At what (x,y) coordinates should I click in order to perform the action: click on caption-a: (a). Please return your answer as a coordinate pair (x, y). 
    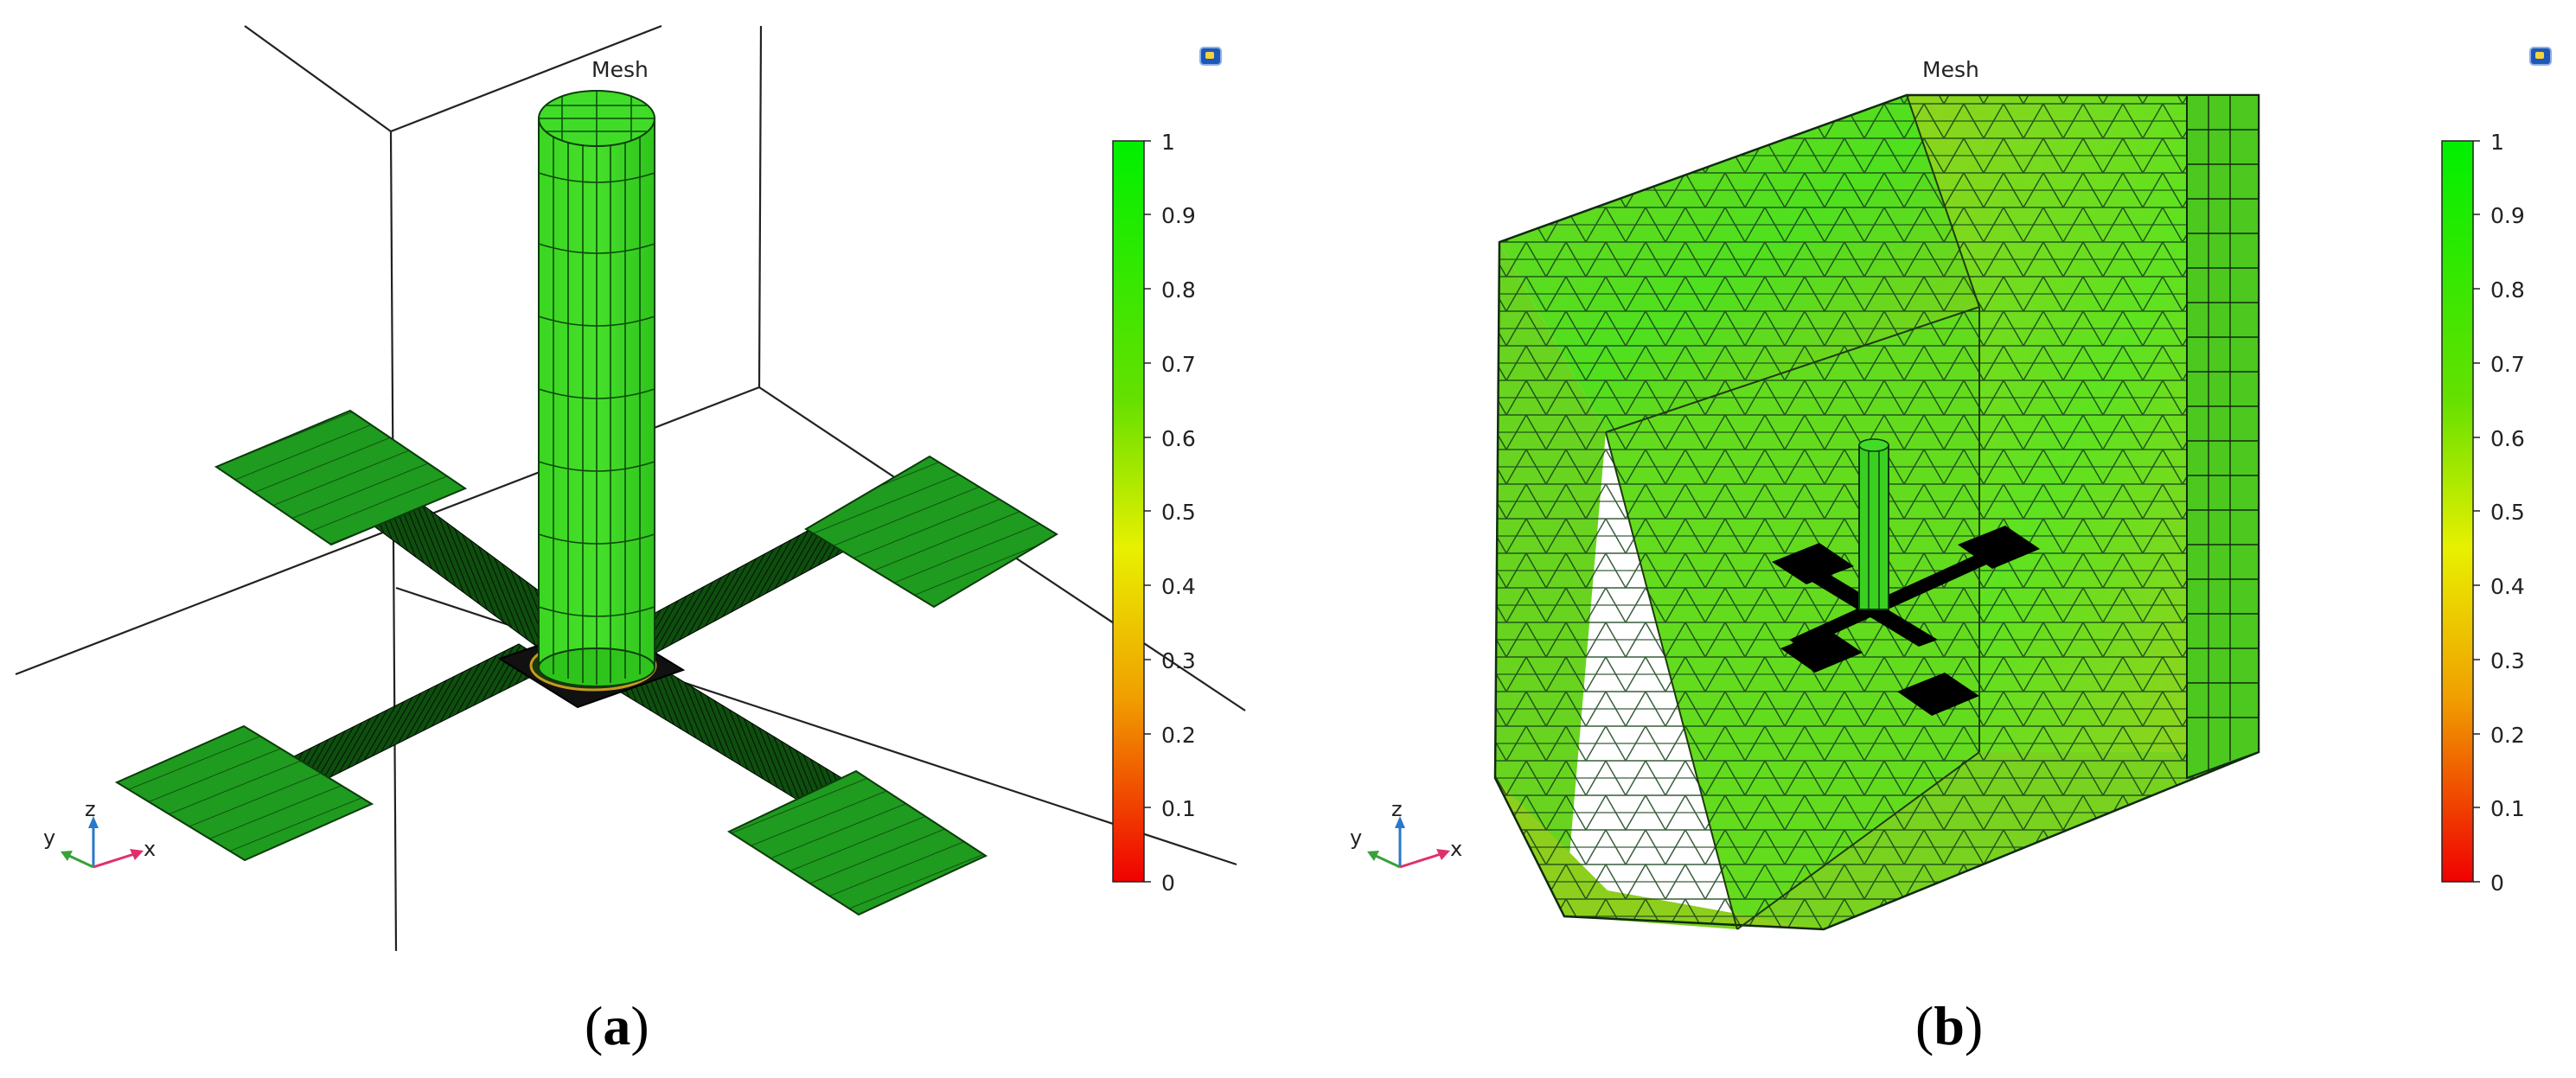
    Looking at the image, I should click on (617, 1025).